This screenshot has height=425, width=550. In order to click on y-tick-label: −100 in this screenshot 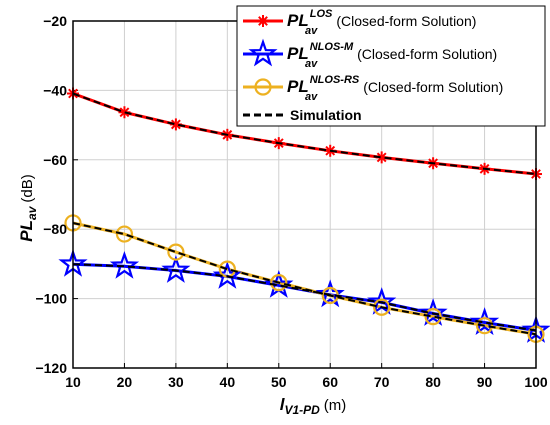, I will do `click(51, 299)`.